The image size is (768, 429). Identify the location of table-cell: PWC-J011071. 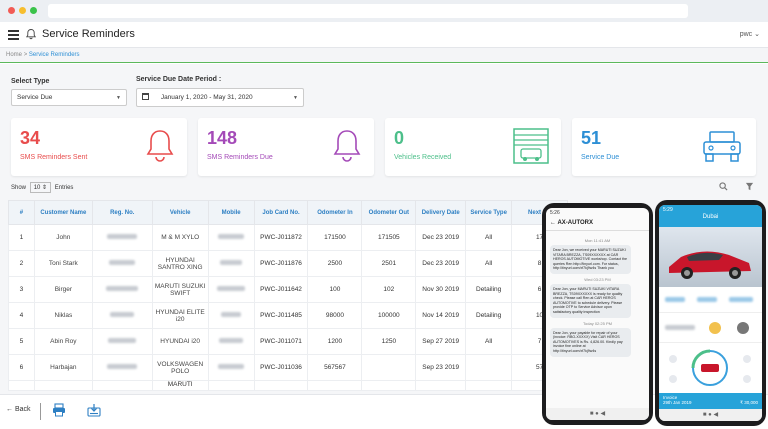
(281, 341).